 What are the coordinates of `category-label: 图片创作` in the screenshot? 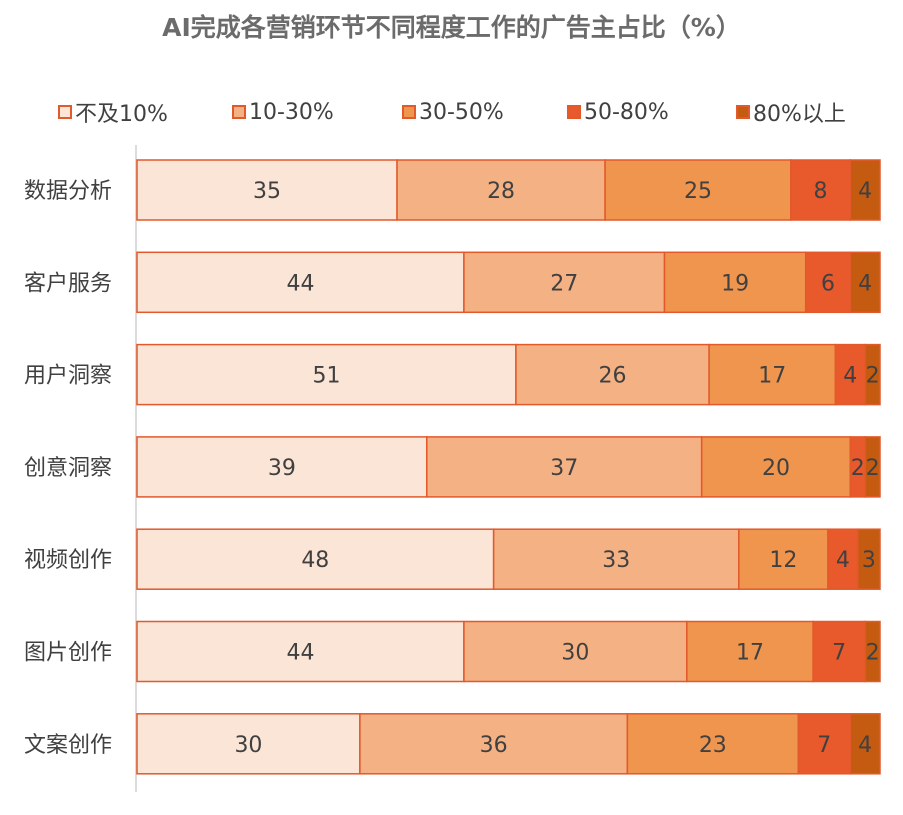 It's located at (68, 653).